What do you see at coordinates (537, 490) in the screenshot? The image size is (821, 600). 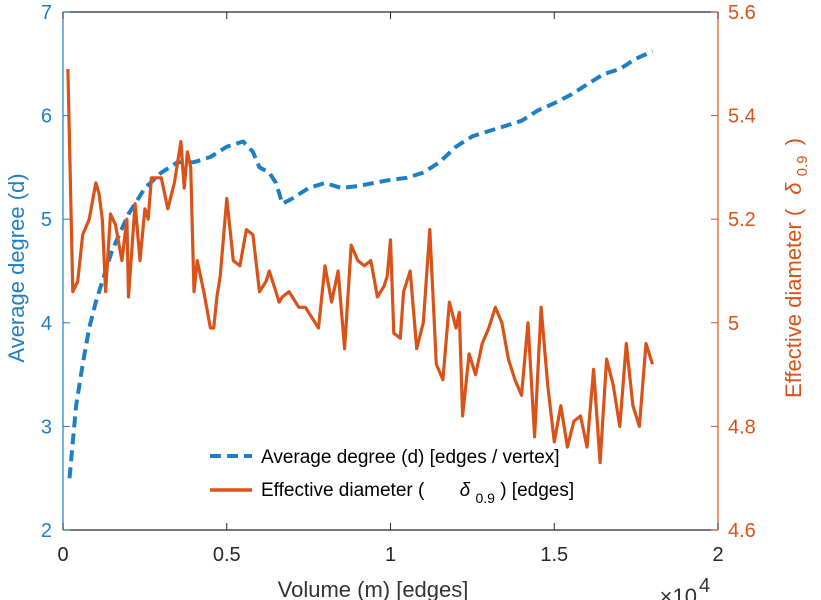 I see `legend-diameter-suffix: ) [edges]` at bounding box center [537, 490].